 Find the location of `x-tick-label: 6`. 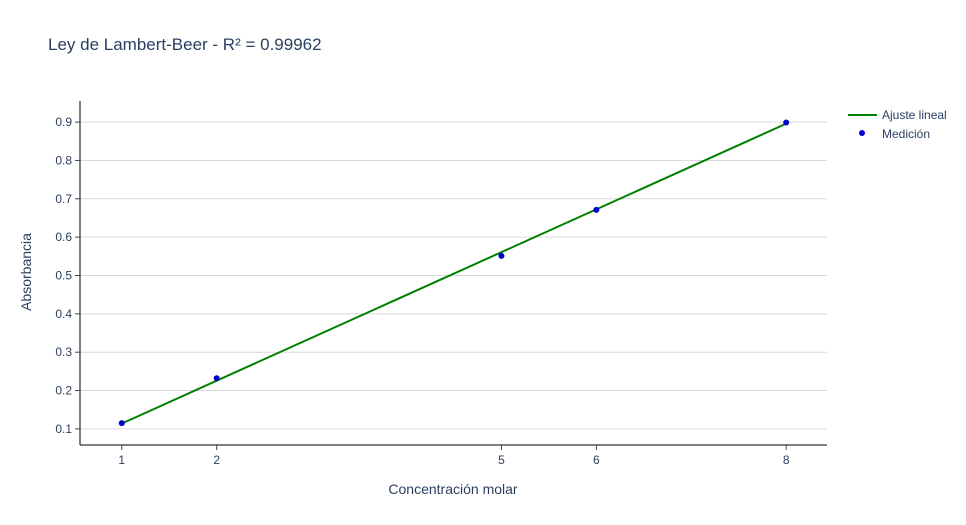

x-tick-label: 6 is located at coordinates (596, 460).